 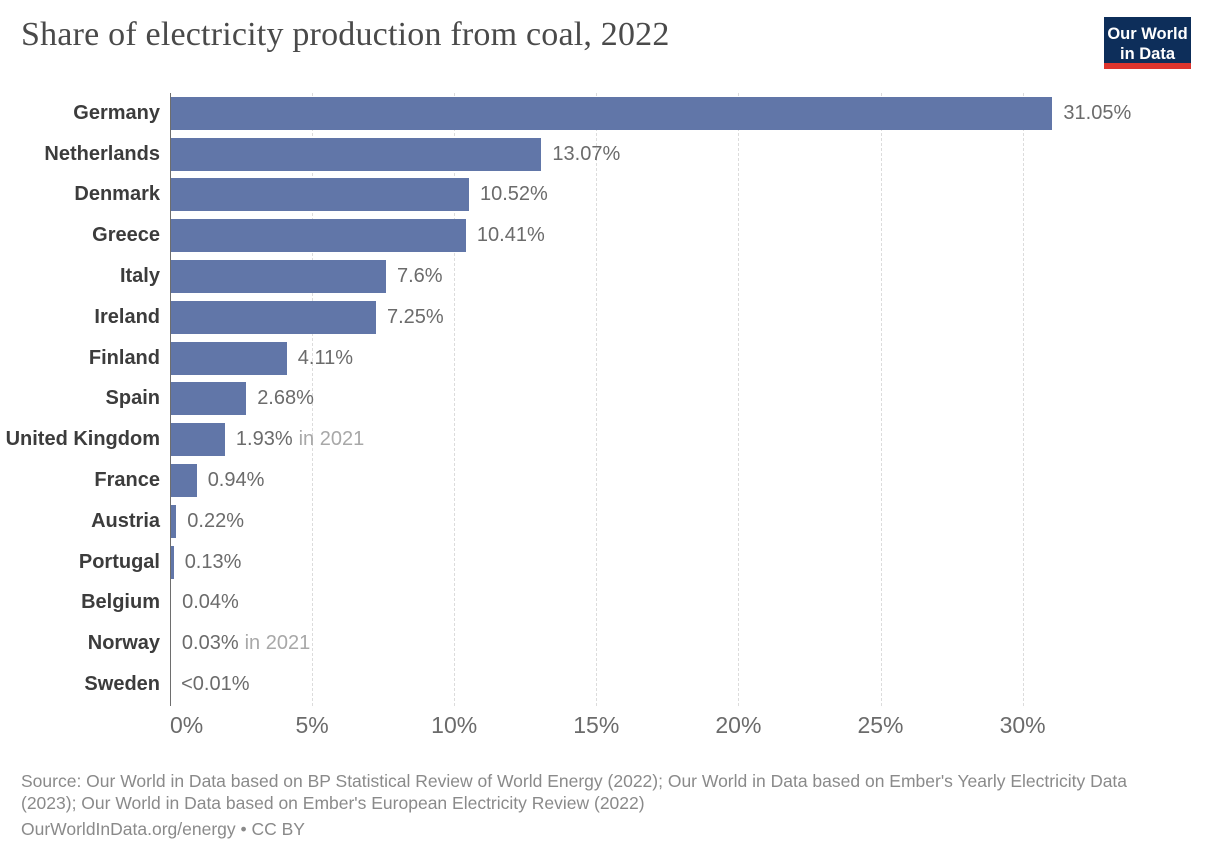 I want to click on bar-row: Italy 7.6%, so click(x=642, y=276).